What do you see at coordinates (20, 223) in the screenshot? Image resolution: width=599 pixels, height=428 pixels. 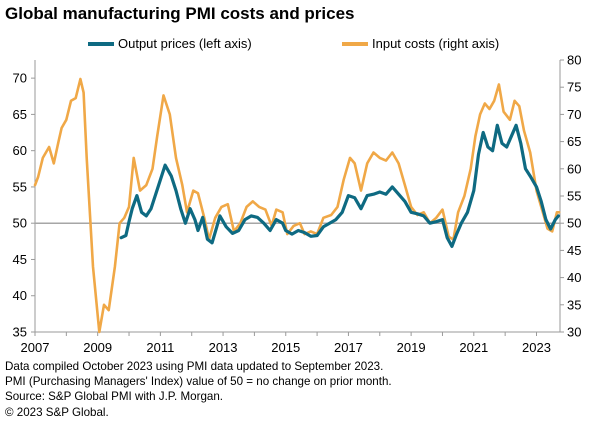 I see `left-axis-tick-label: 50` at bounding box center [20, 223].